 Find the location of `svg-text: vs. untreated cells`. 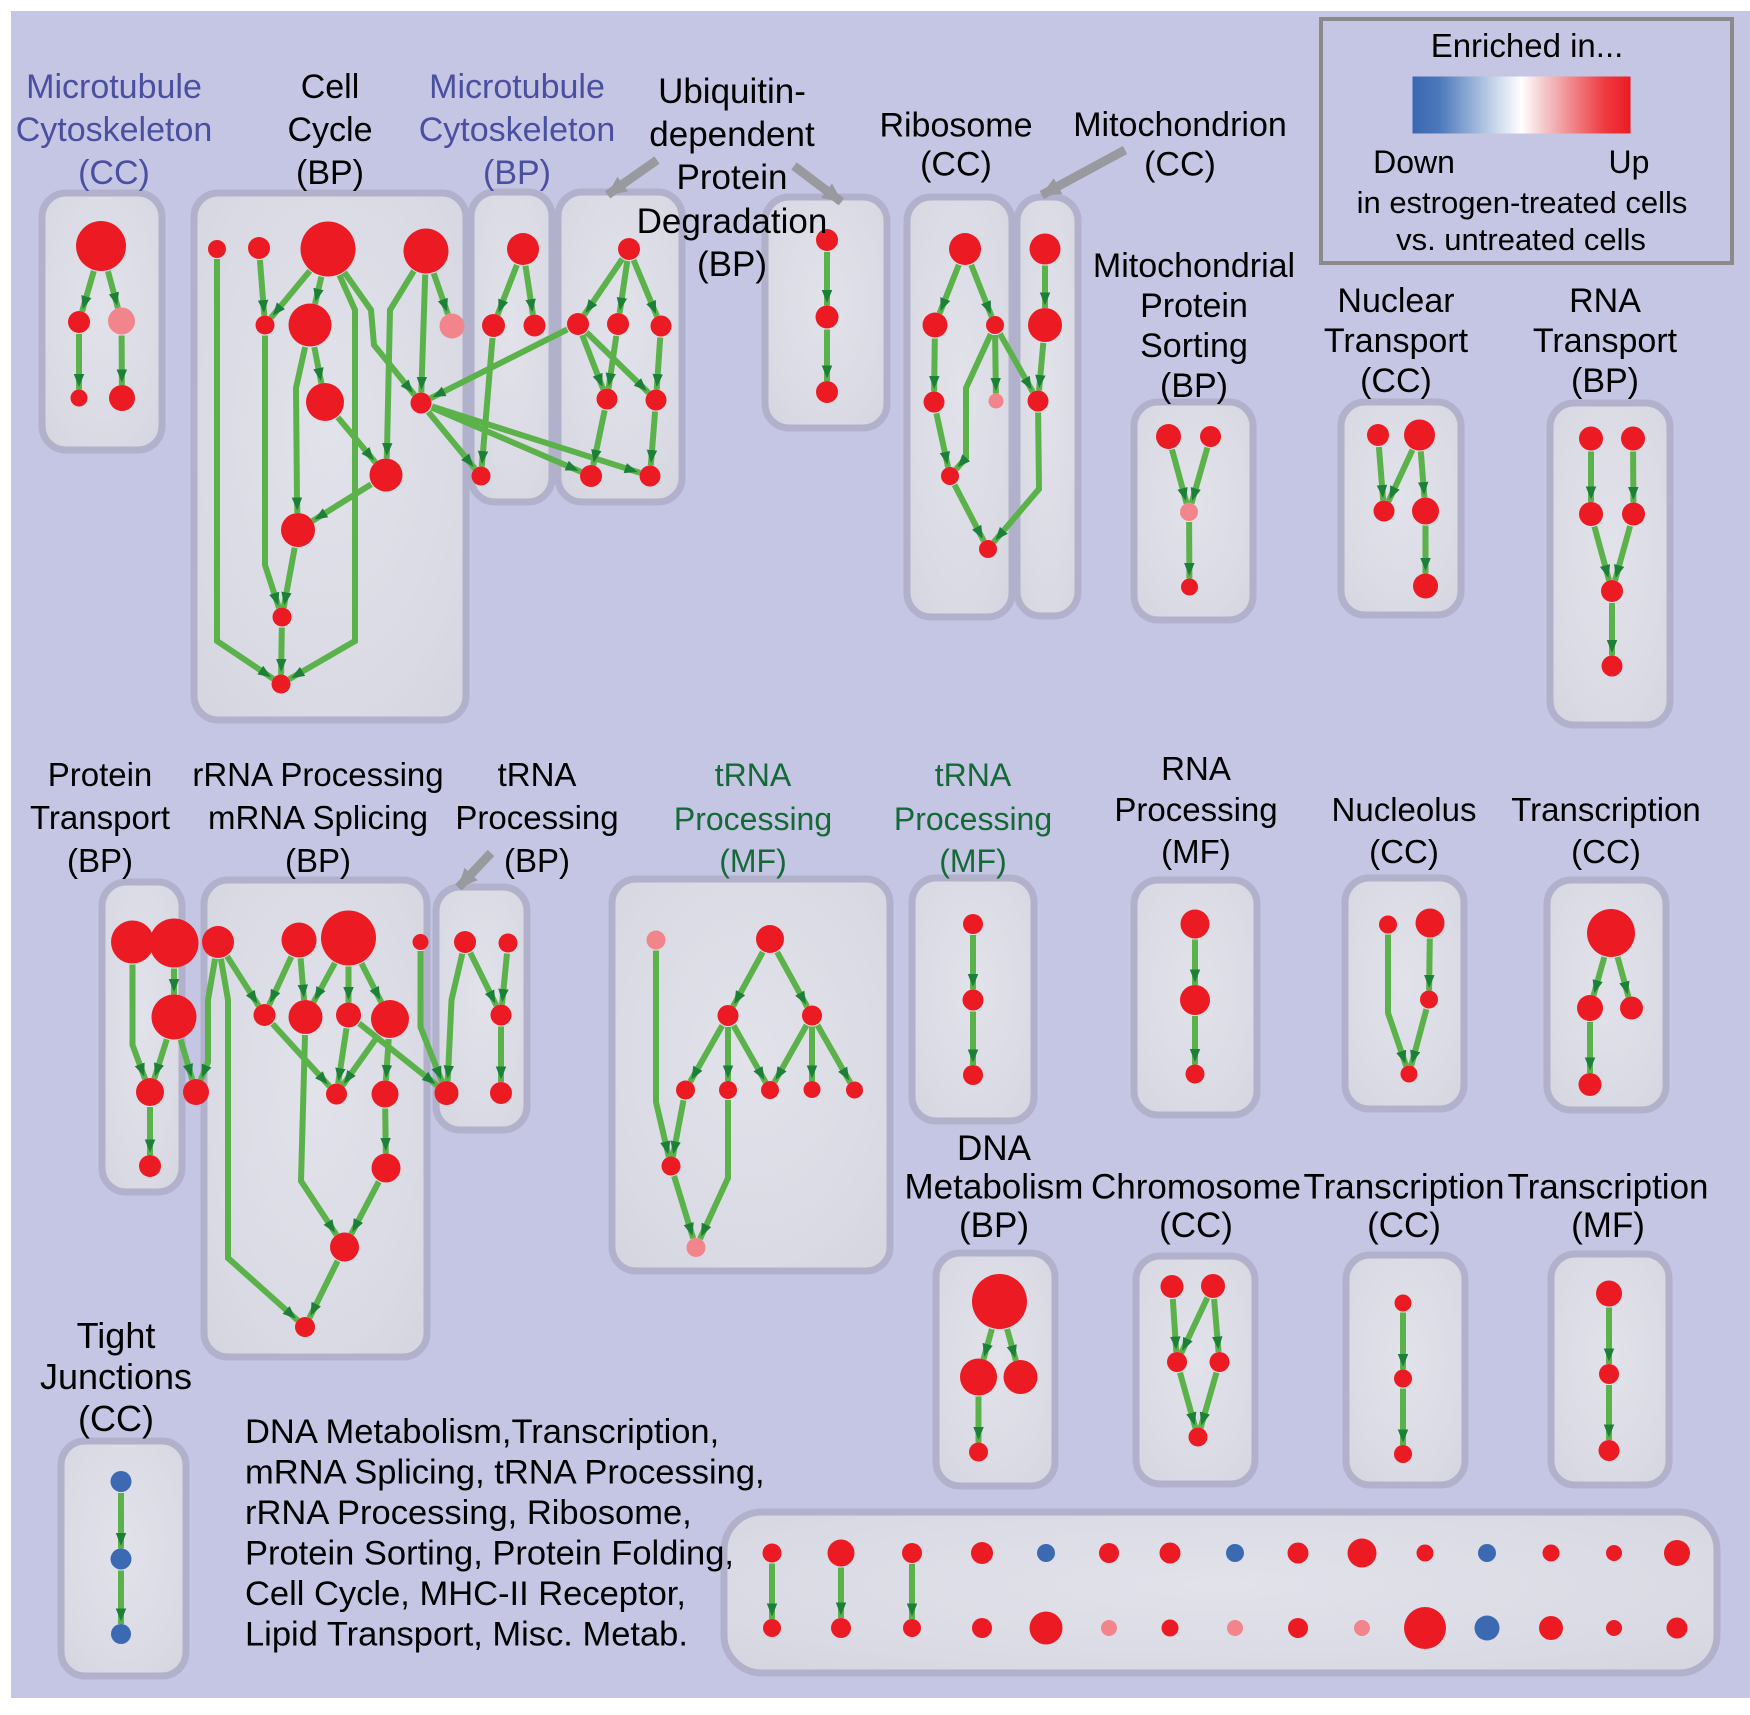

svg-text: vs. untreated cells is located at coordinates (1521, 239).